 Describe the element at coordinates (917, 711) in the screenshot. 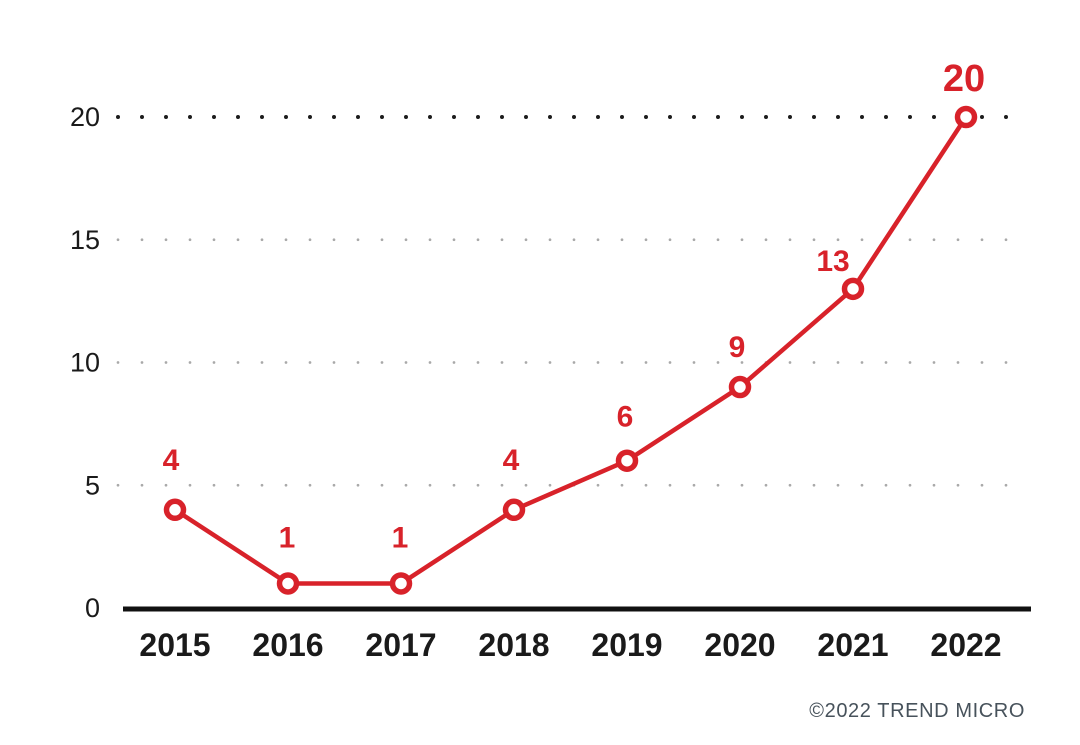

I see `attribution-text: ©2022 TREND MICRO` at that location.